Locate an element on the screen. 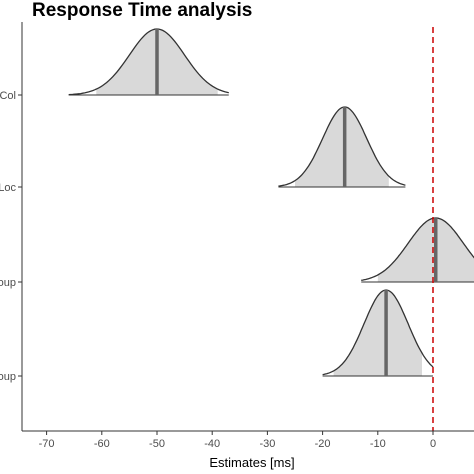 The width and height of the screenshot is (474, 474). x-tick-label: -60 is located at coordinates (102, 444).